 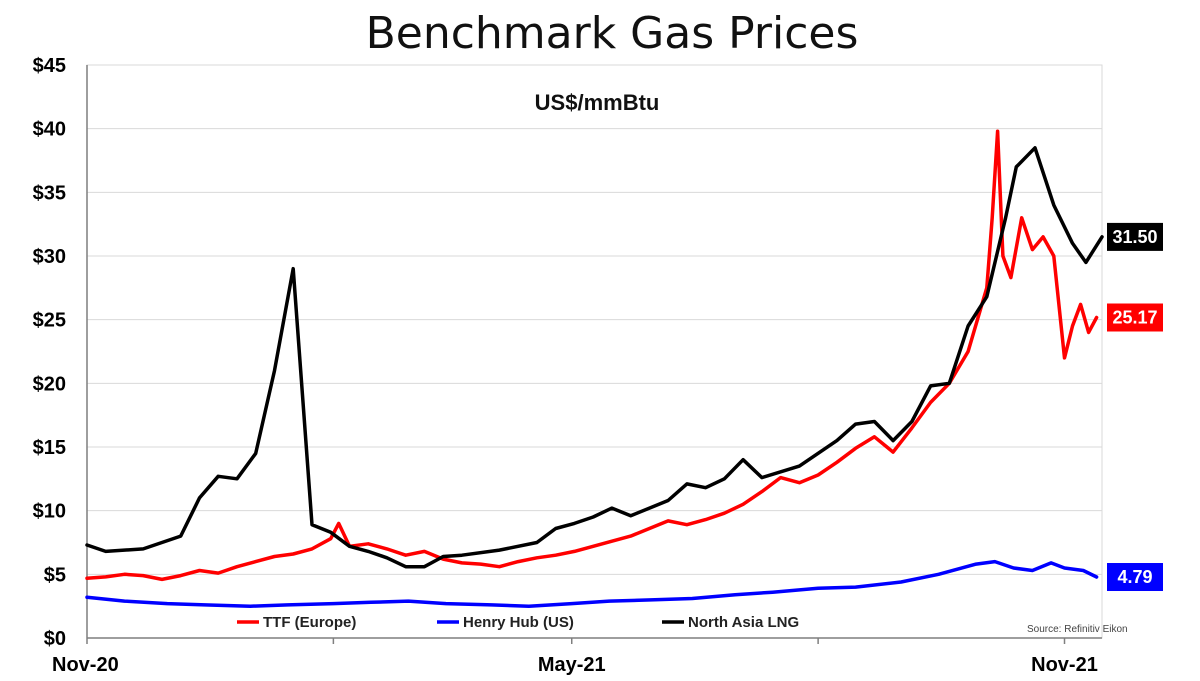 I want to click on y-tick-label: $15, so click(x=49, y=448).